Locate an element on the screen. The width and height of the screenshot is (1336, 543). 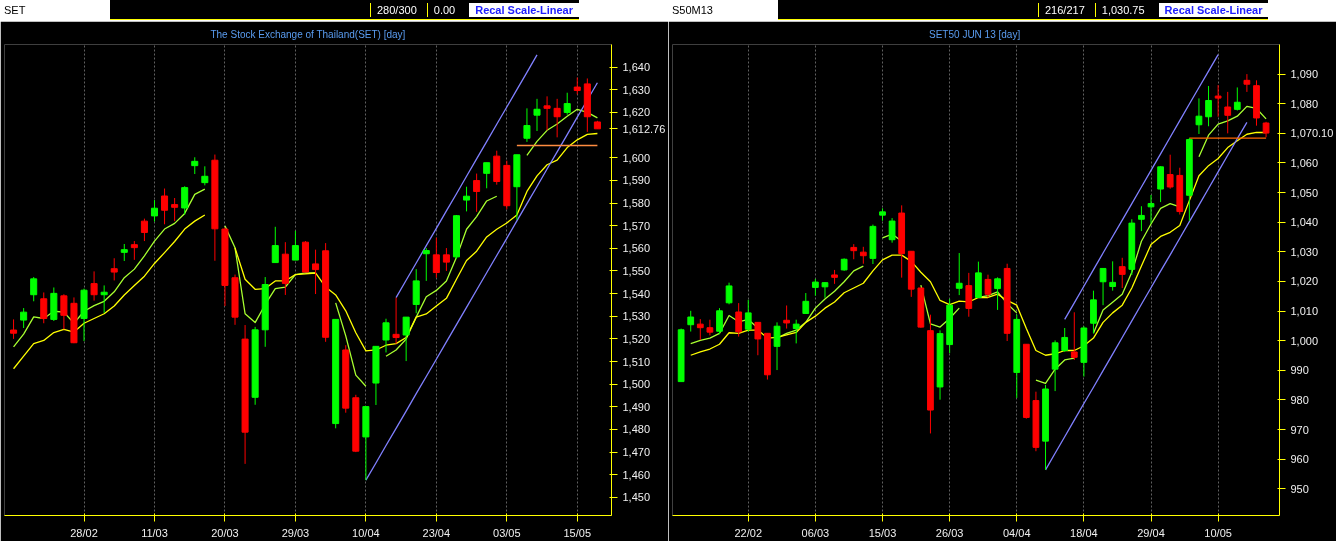
x-tick-label: 04/04 is located at coordinates (1016, 532).